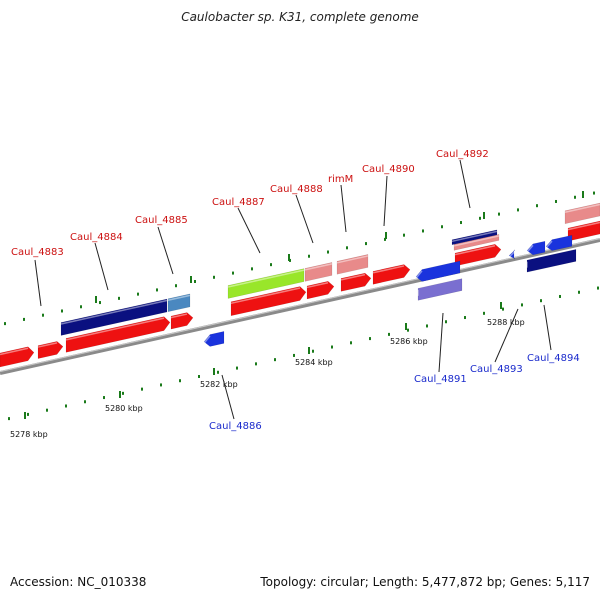  Describe the element at coordinates (161, 220) in the screenshot. I see `gene-label-caul-4885: Caul_4885` at that location.